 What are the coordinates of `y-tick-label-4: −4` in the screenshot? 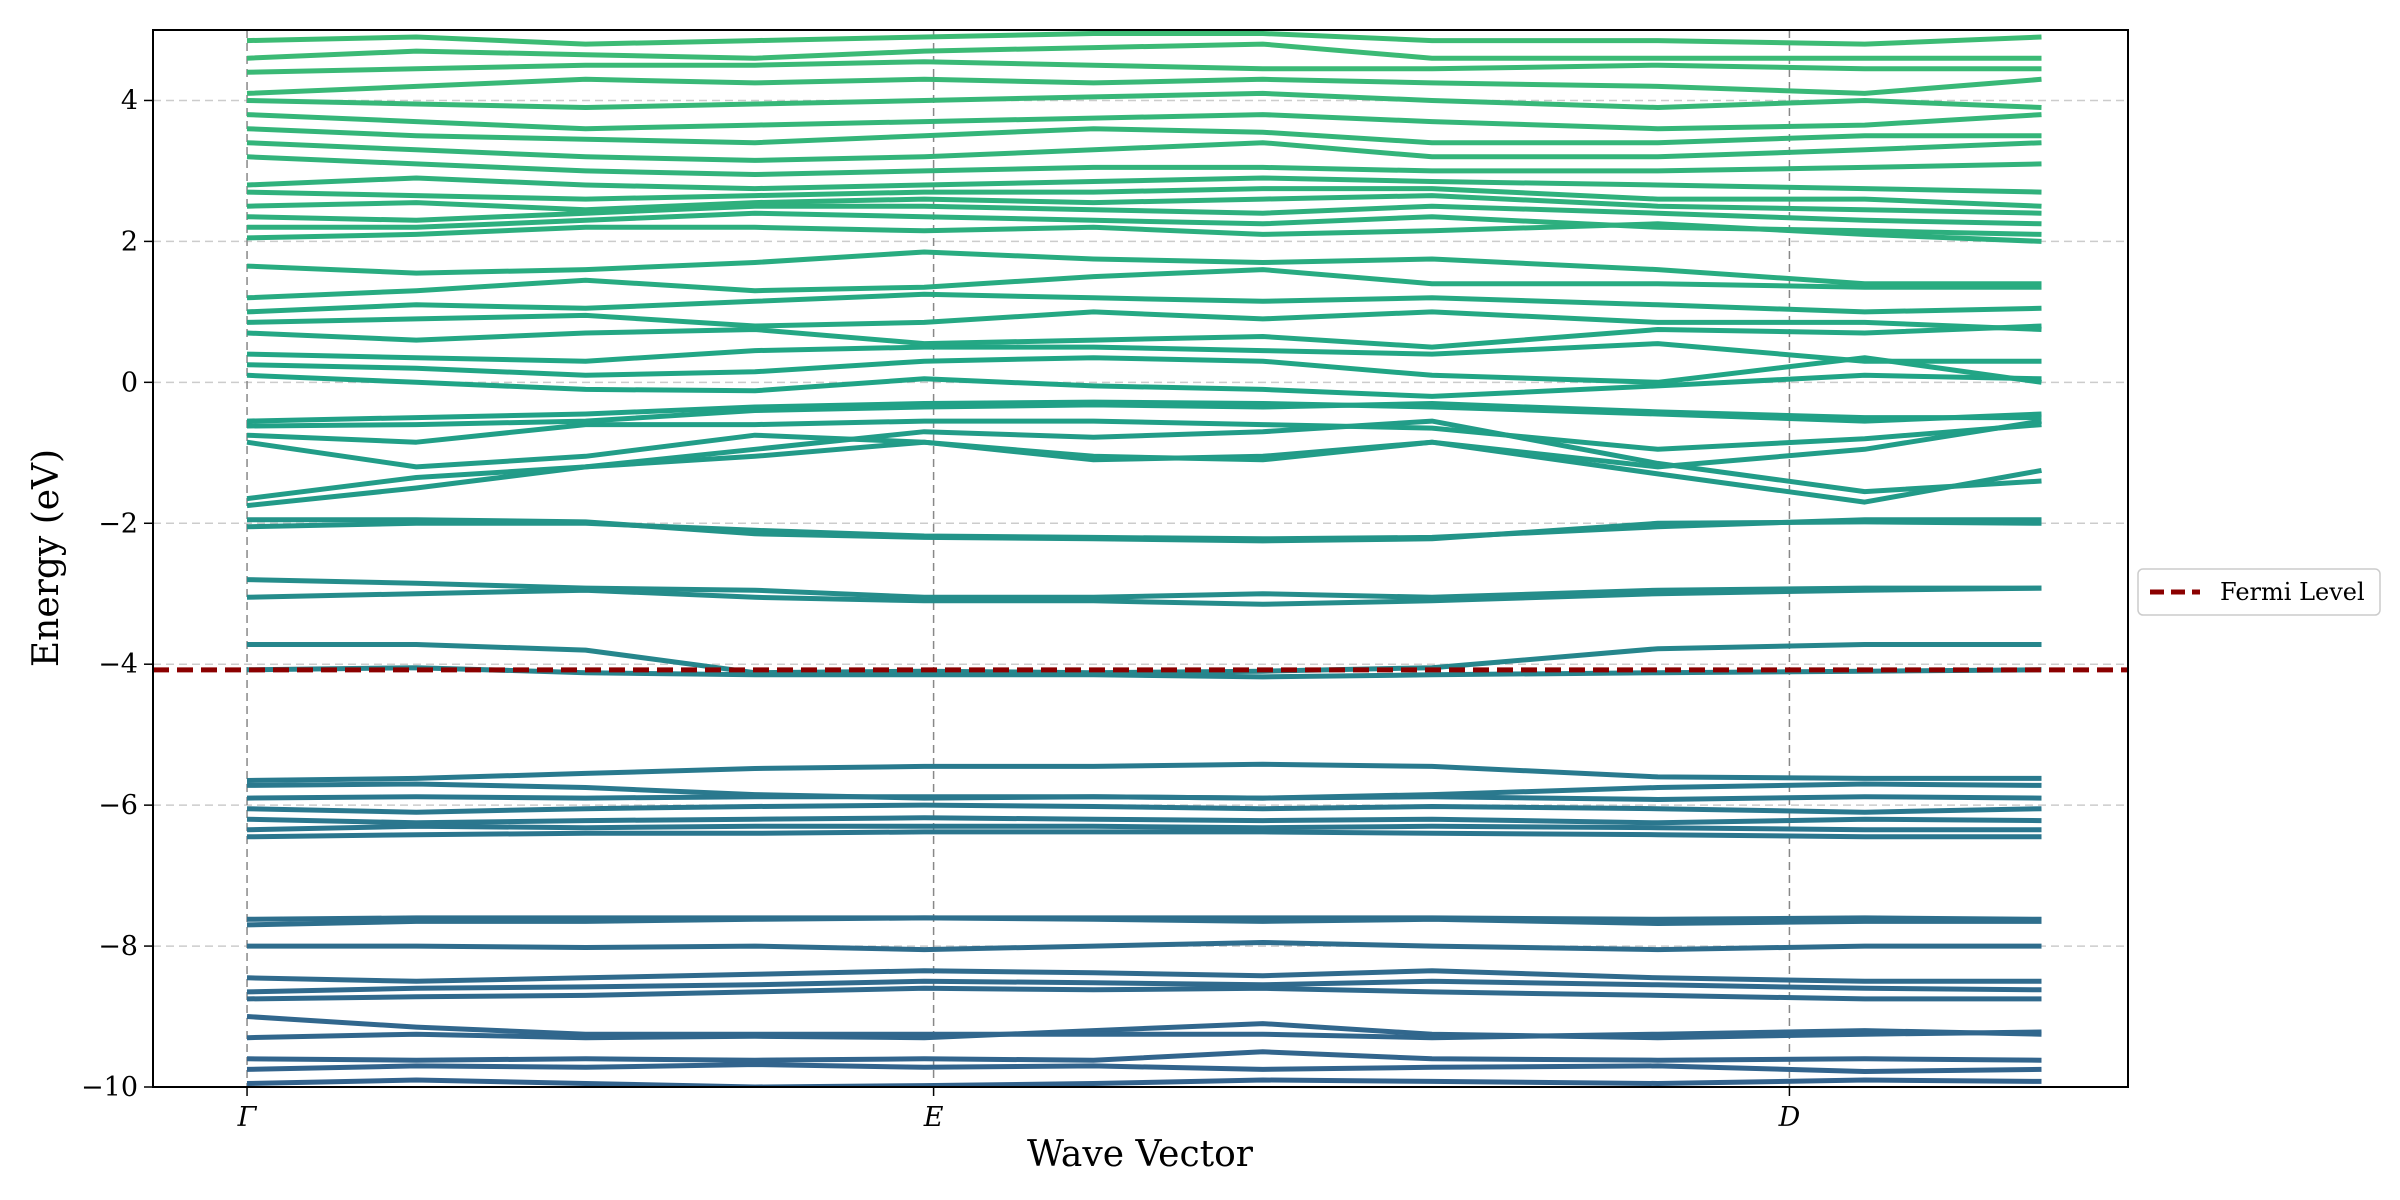 It's located at (118, 664).